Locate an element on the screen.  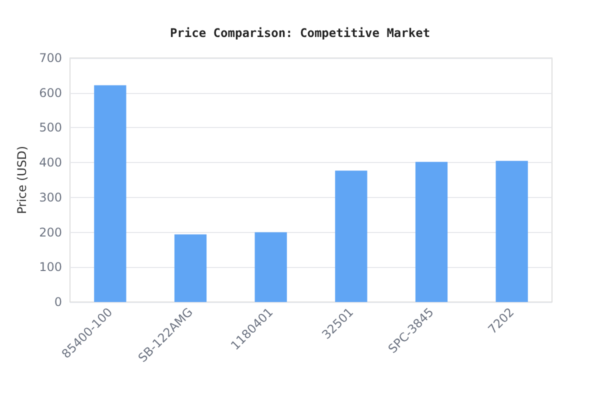
y-tick-label: 400 is located at coordinates (50, 163).